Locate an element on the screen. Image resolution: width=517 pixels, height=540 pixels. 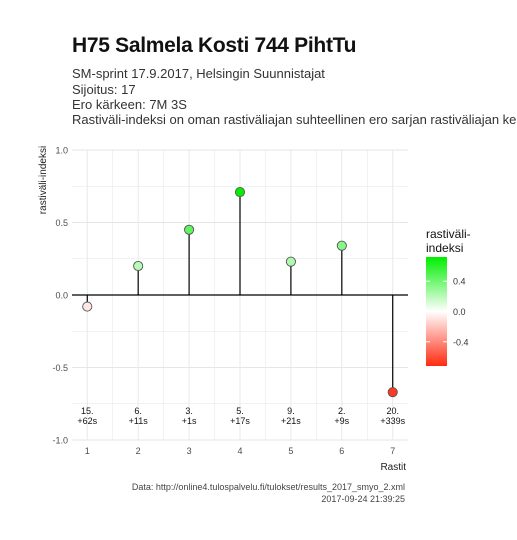
x-tick-label: 3 is located at coordinates (189, 451).